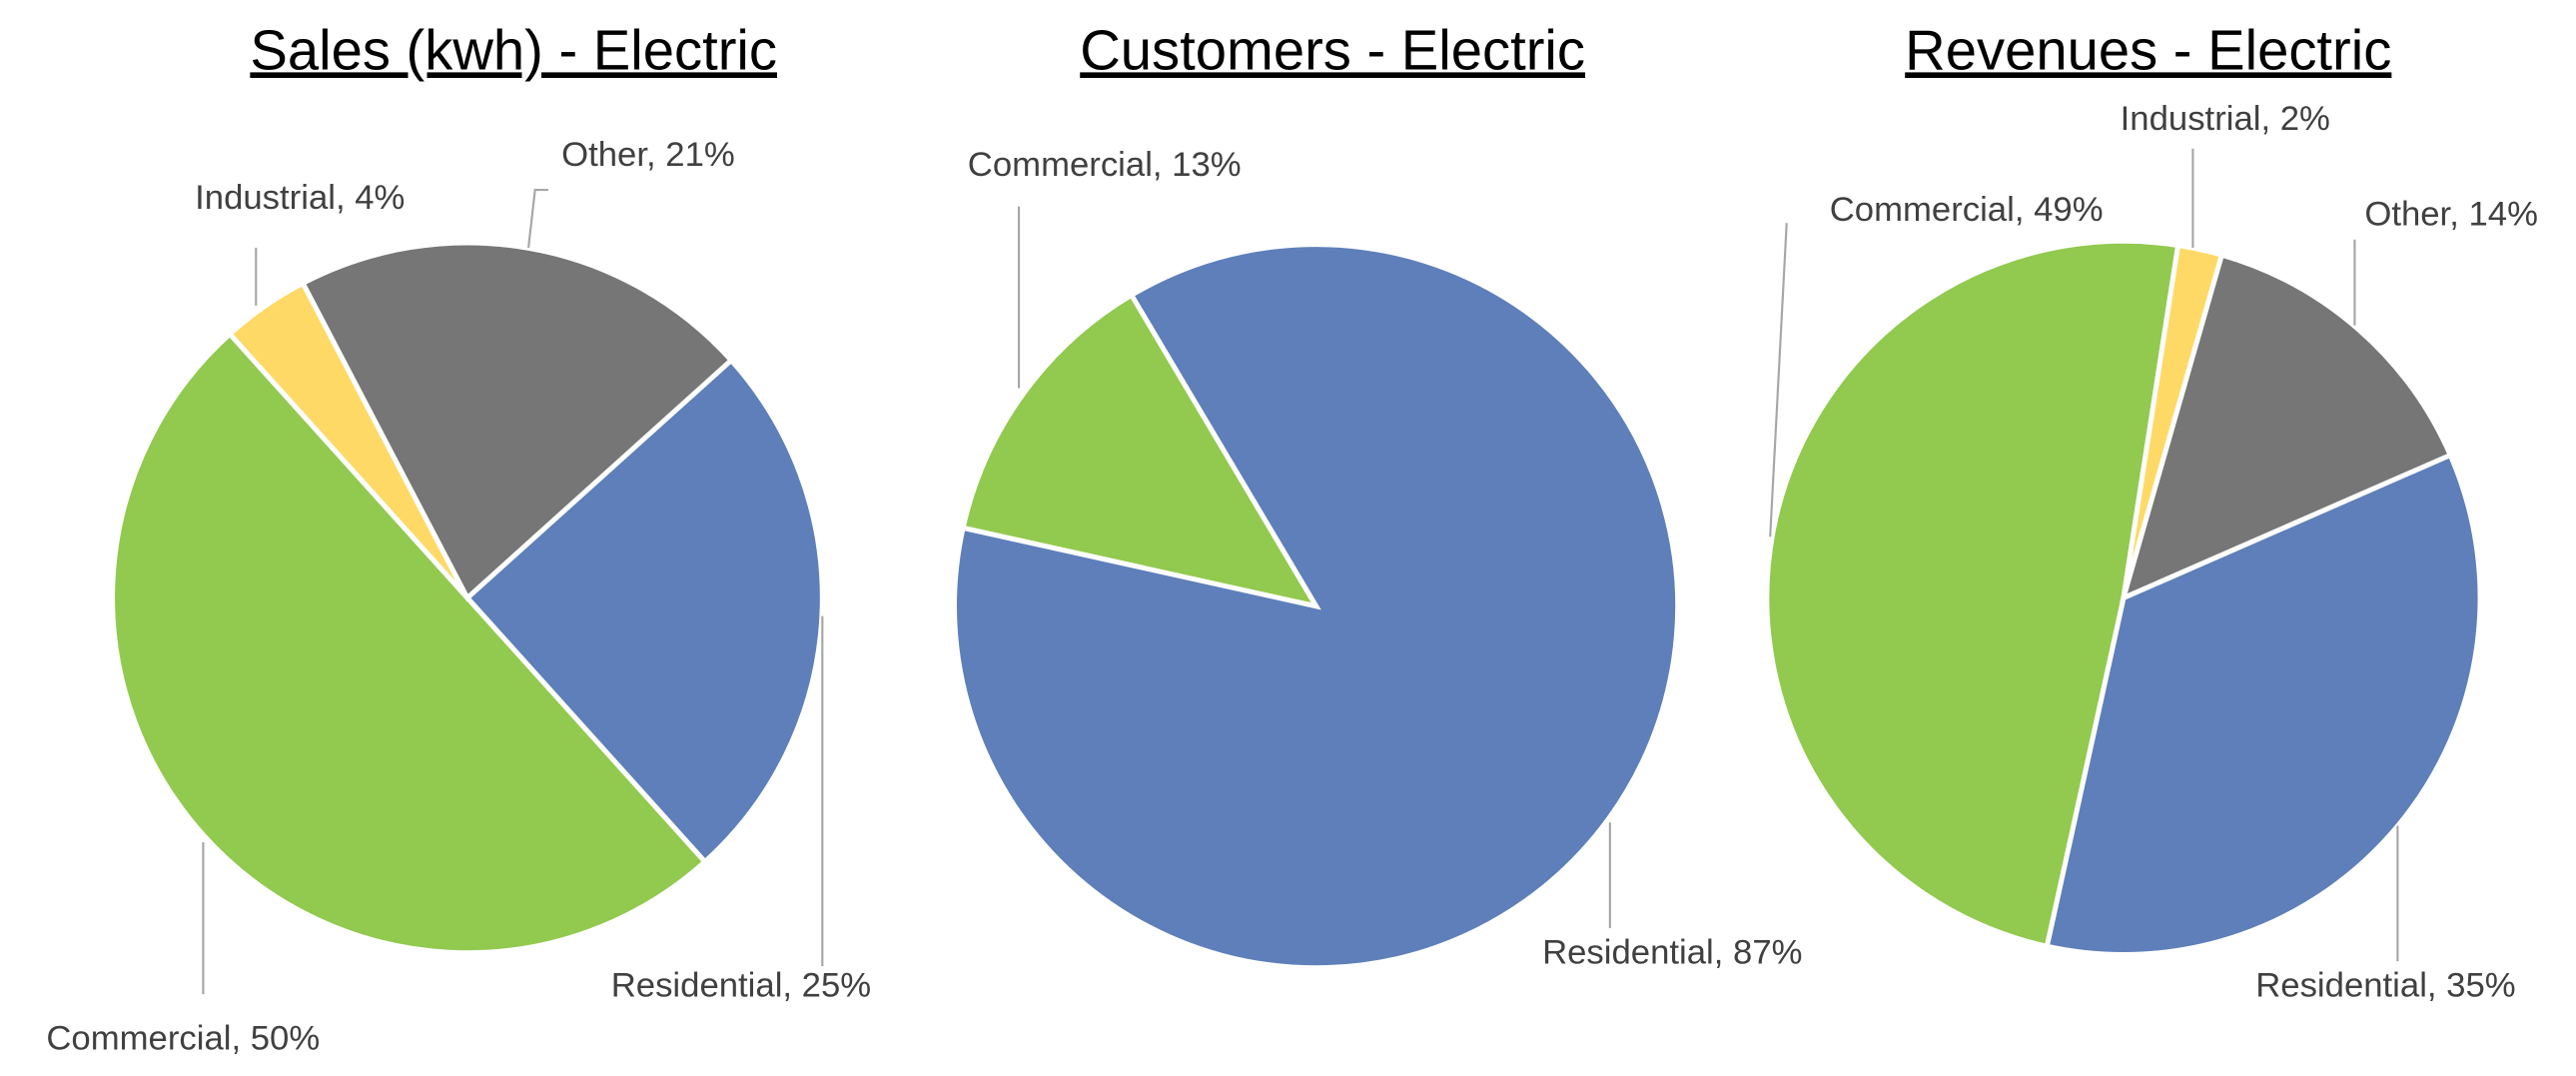 The image size is (2576, 1076). Describe the element at coordinates (648, 155) in the screenshot. I see `data-label: Other, 21%` at that location.